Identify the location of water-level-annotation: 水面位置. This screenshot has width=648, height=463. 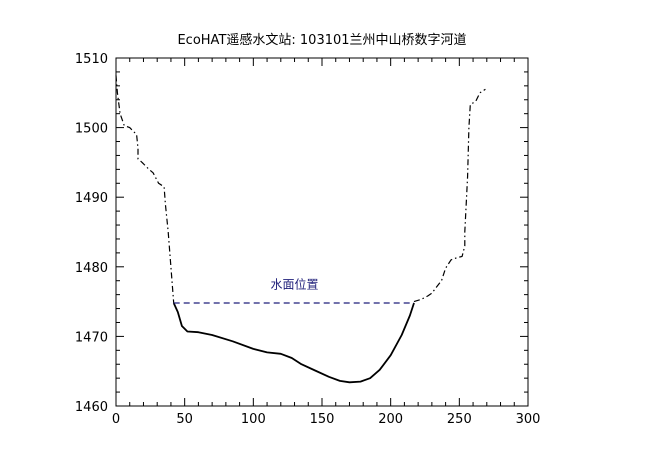
(295, 284).